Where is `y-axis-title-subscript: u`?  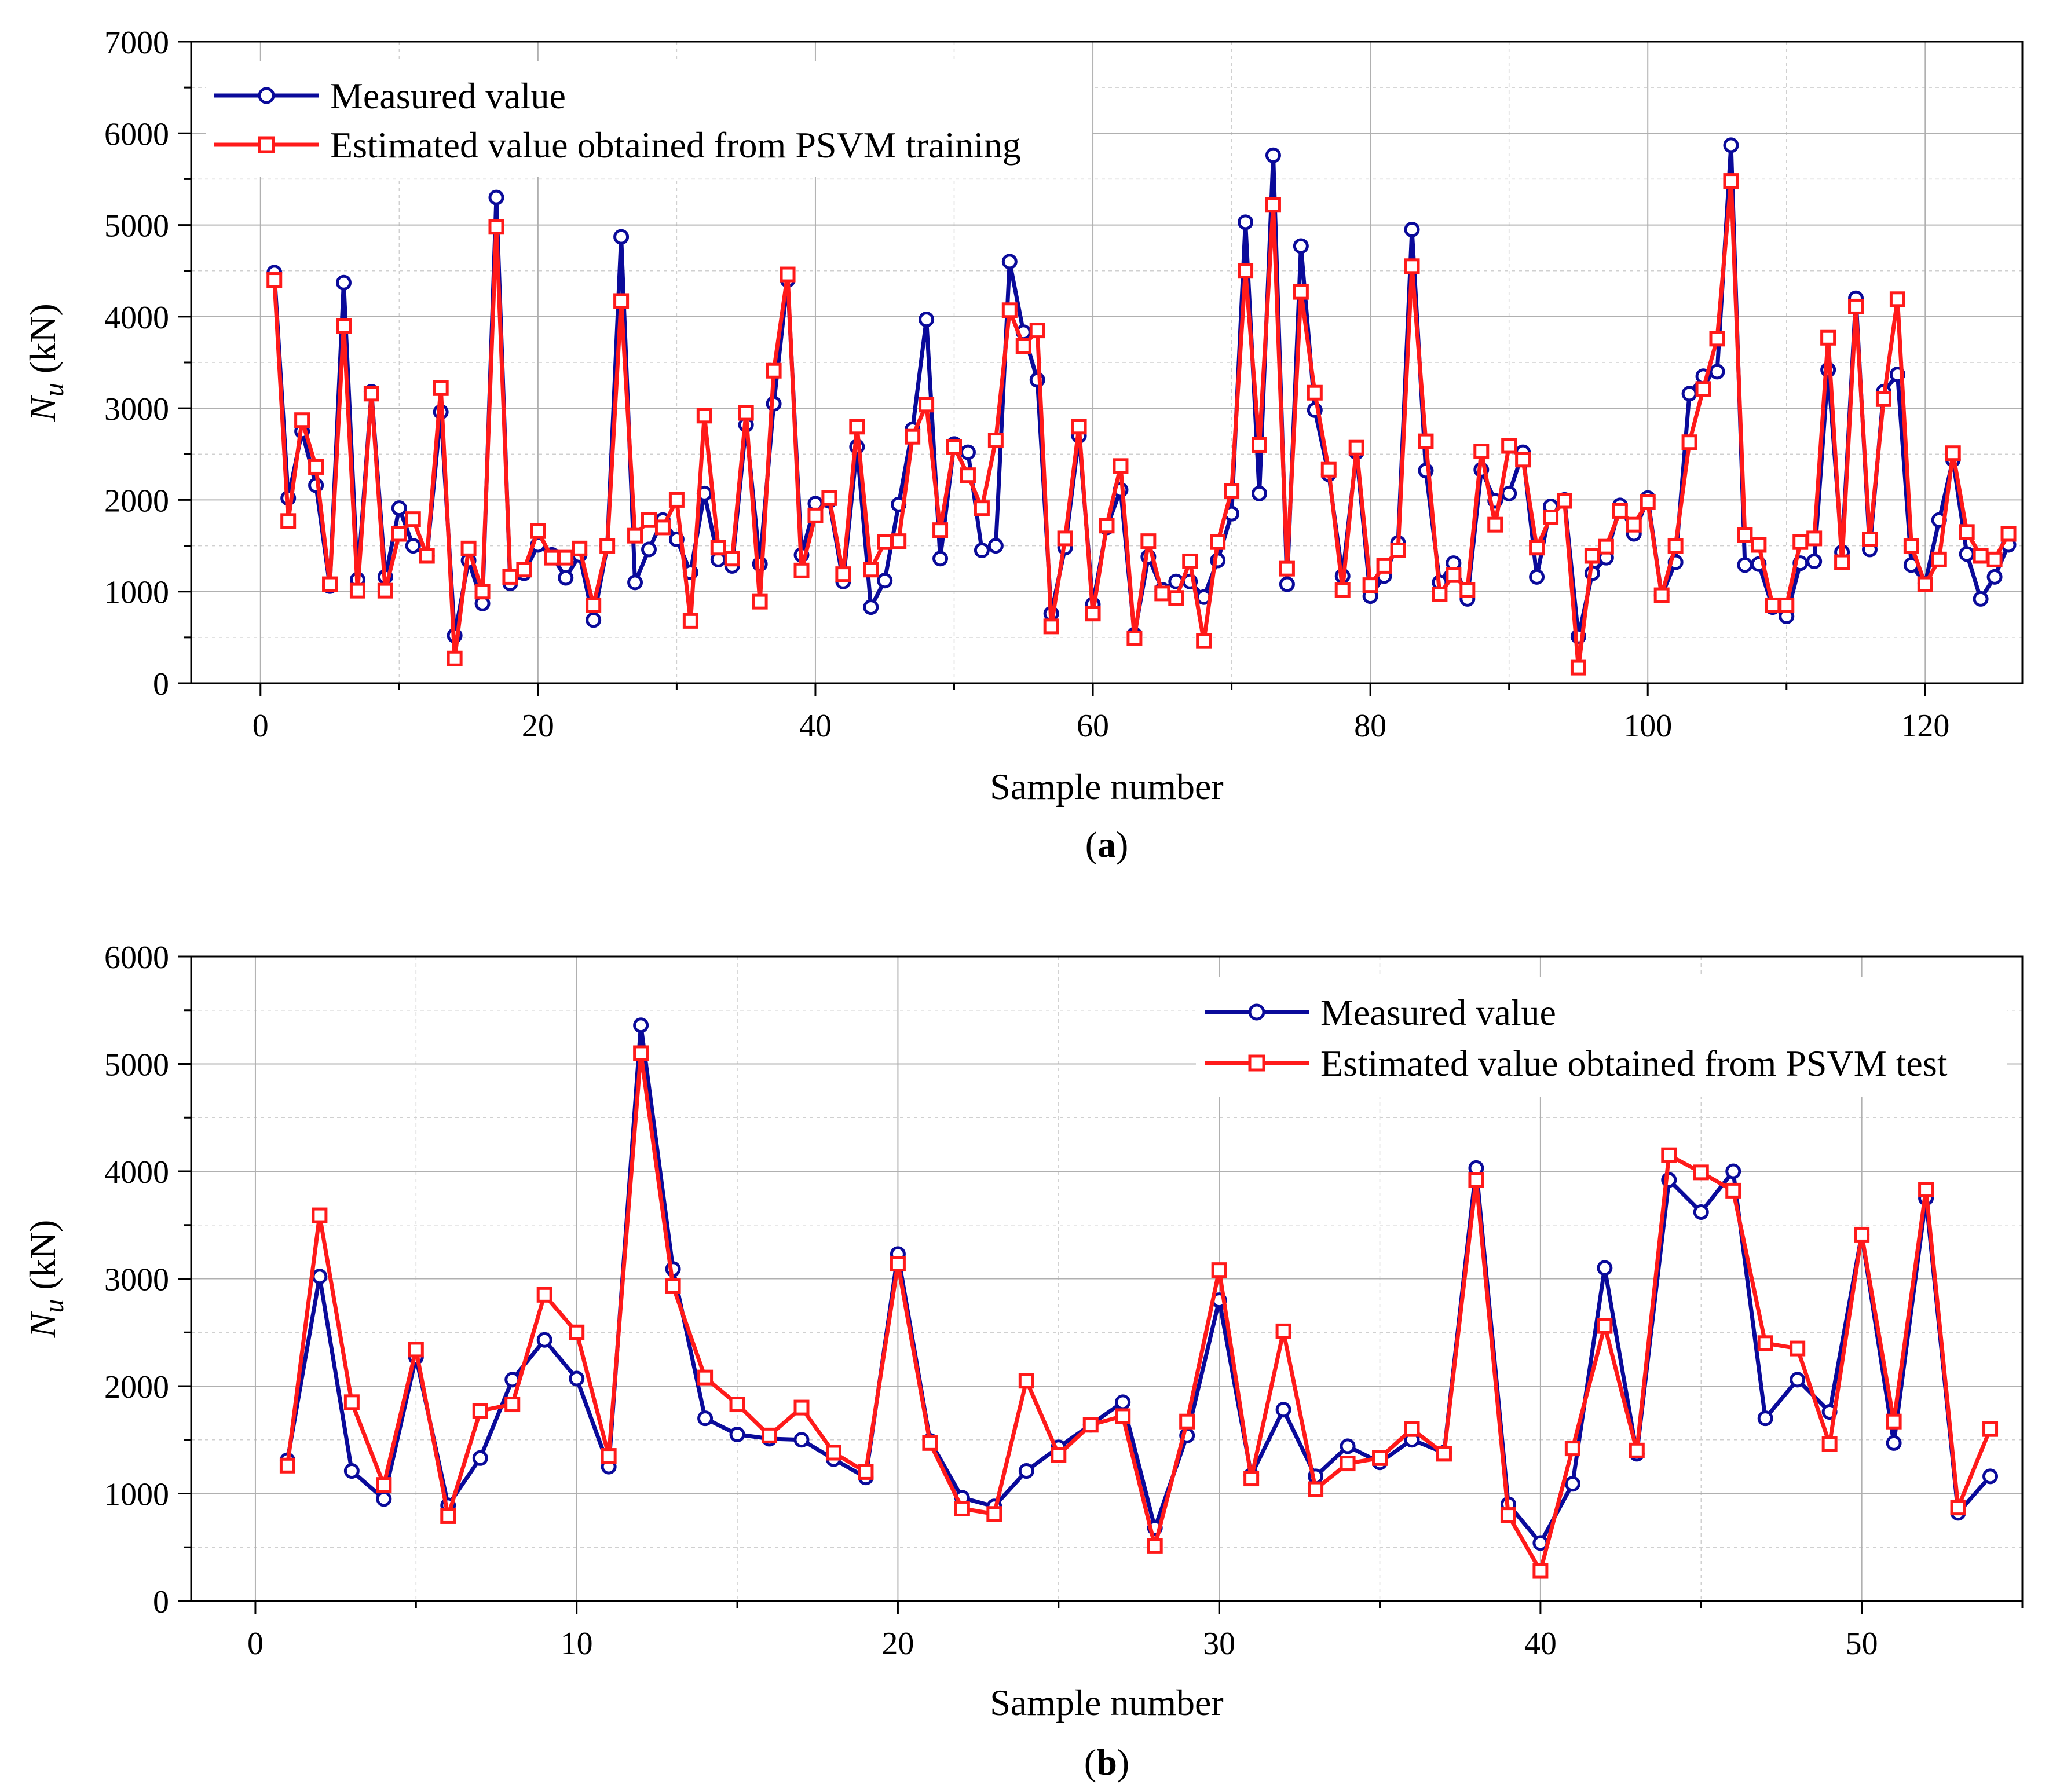 y-axis-title-subscript: u is located at coordinates (54, 390).